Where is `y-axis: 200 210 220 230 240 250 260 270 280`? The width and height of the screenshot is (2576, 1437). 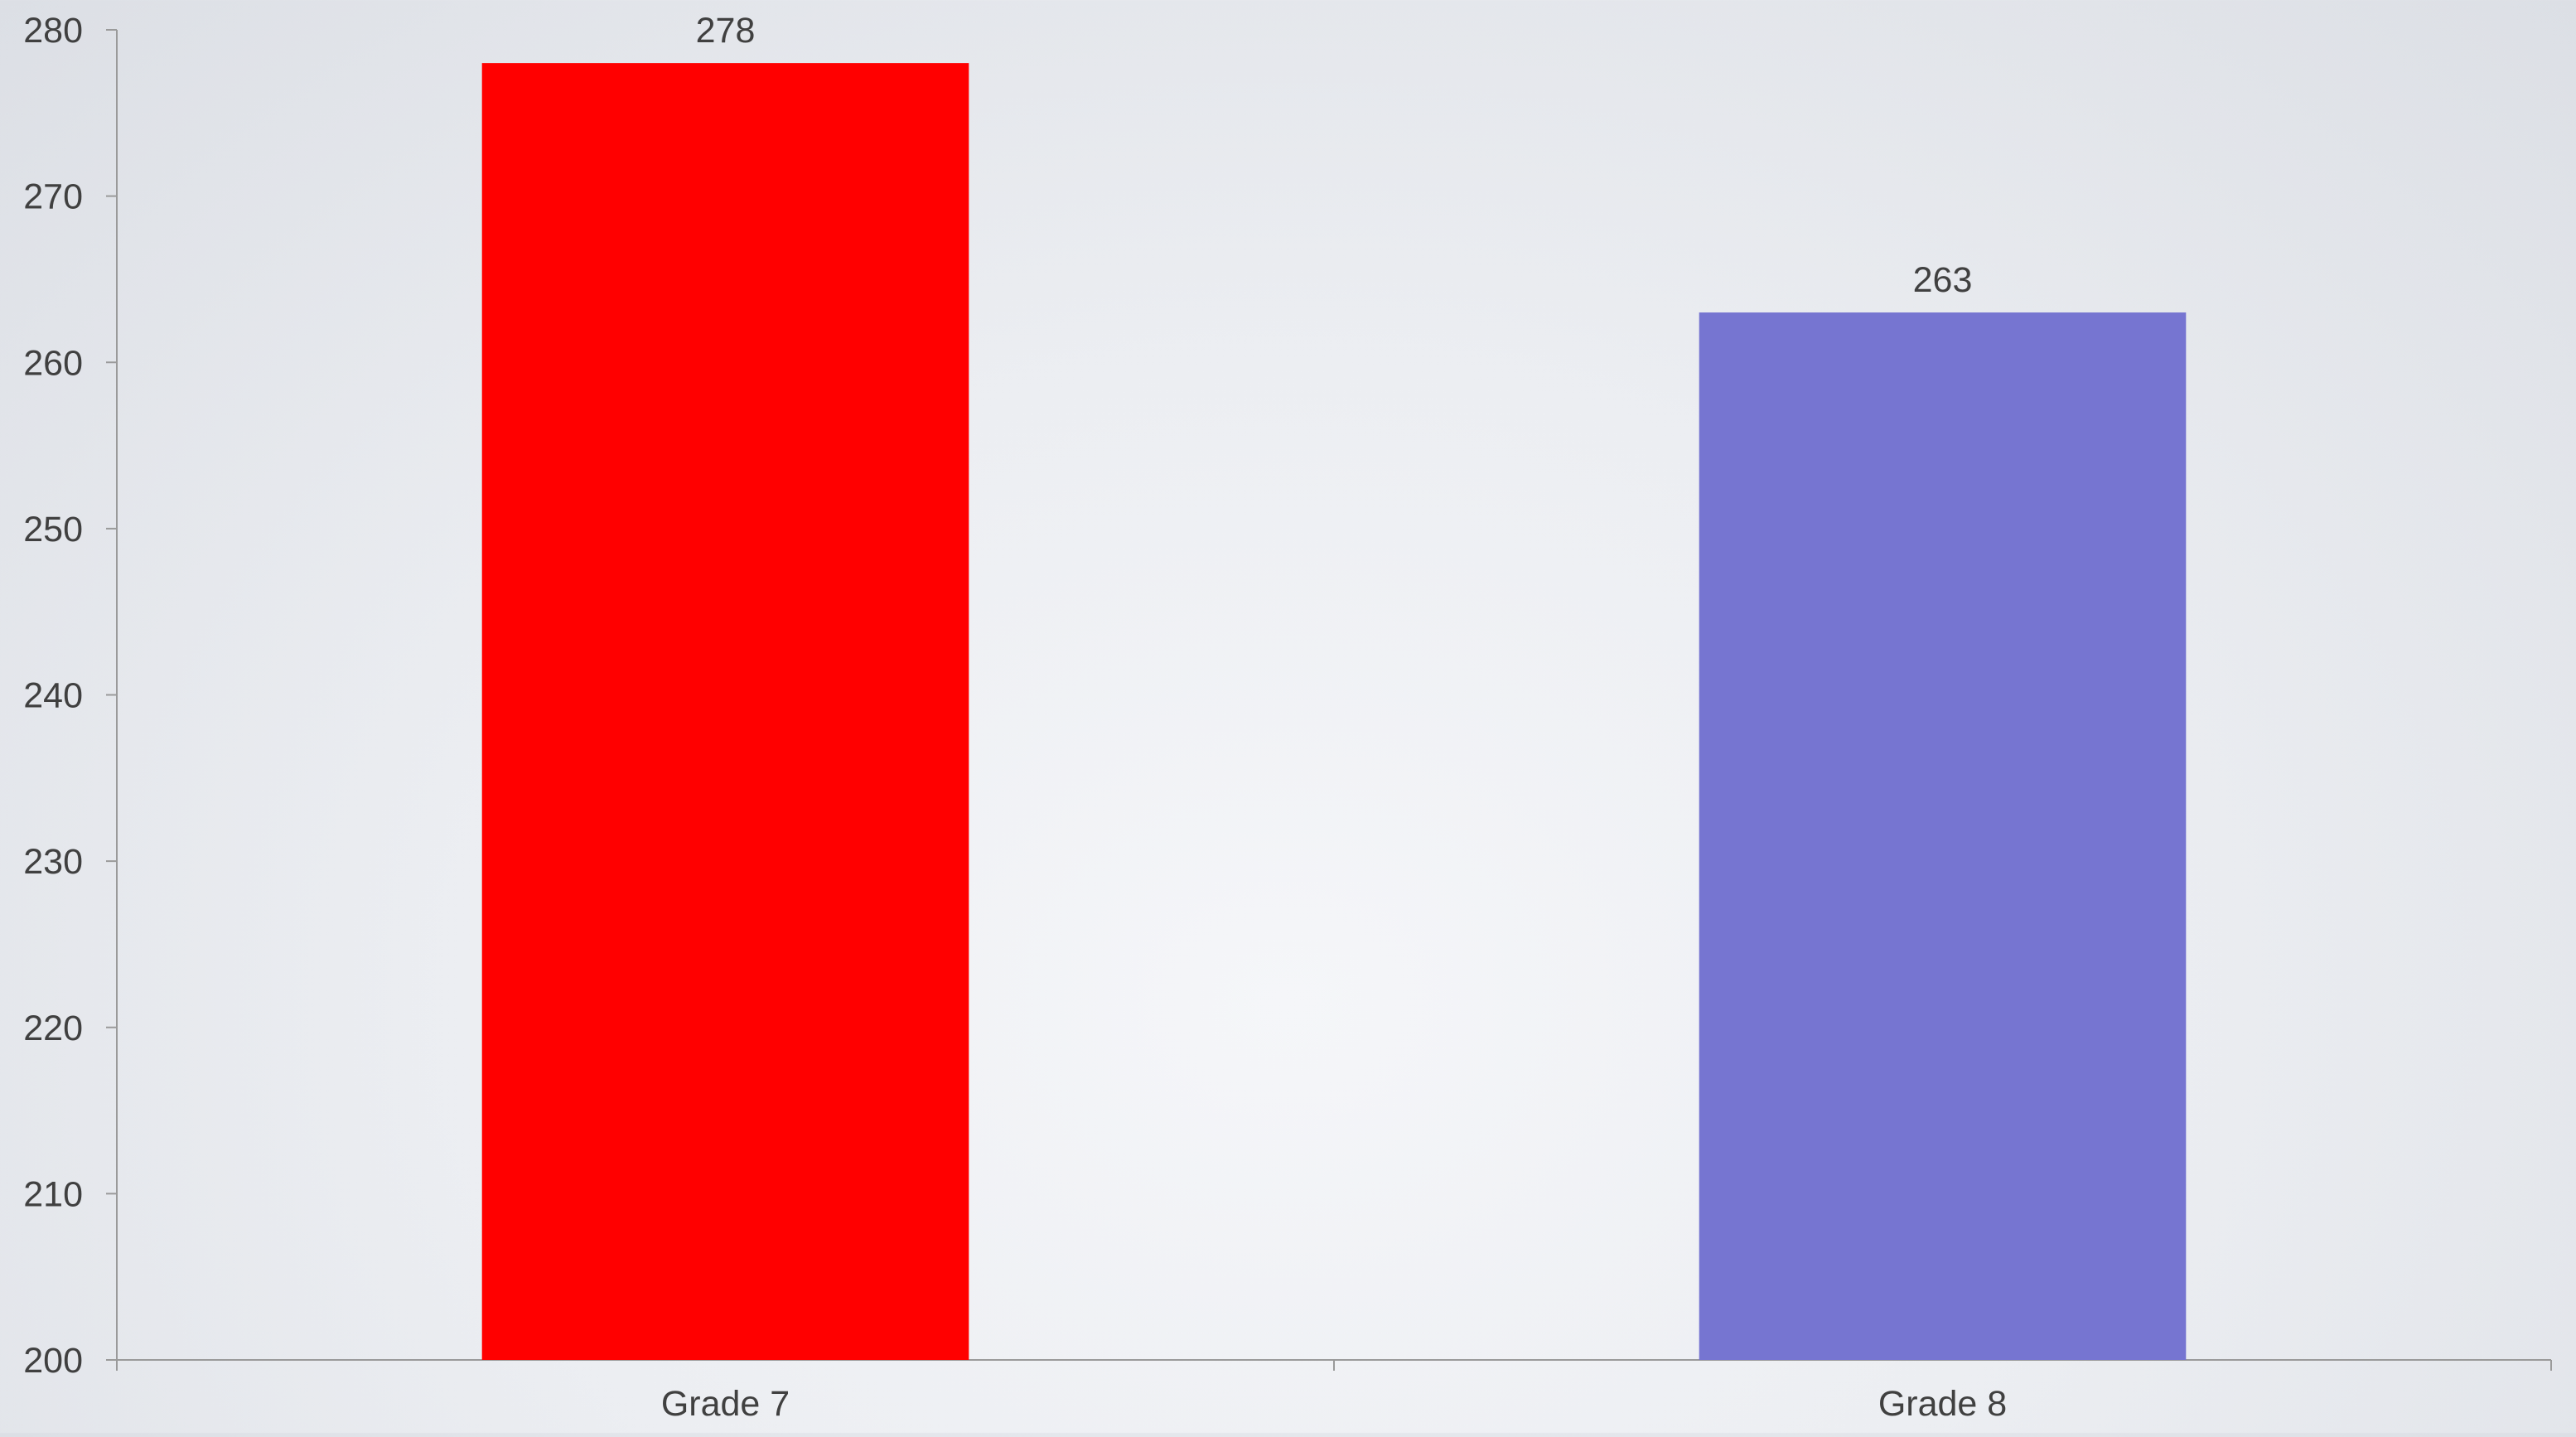
y-axis: 200 210 220 230 240 250 260 270 280 is located at coordinates (70, 696).